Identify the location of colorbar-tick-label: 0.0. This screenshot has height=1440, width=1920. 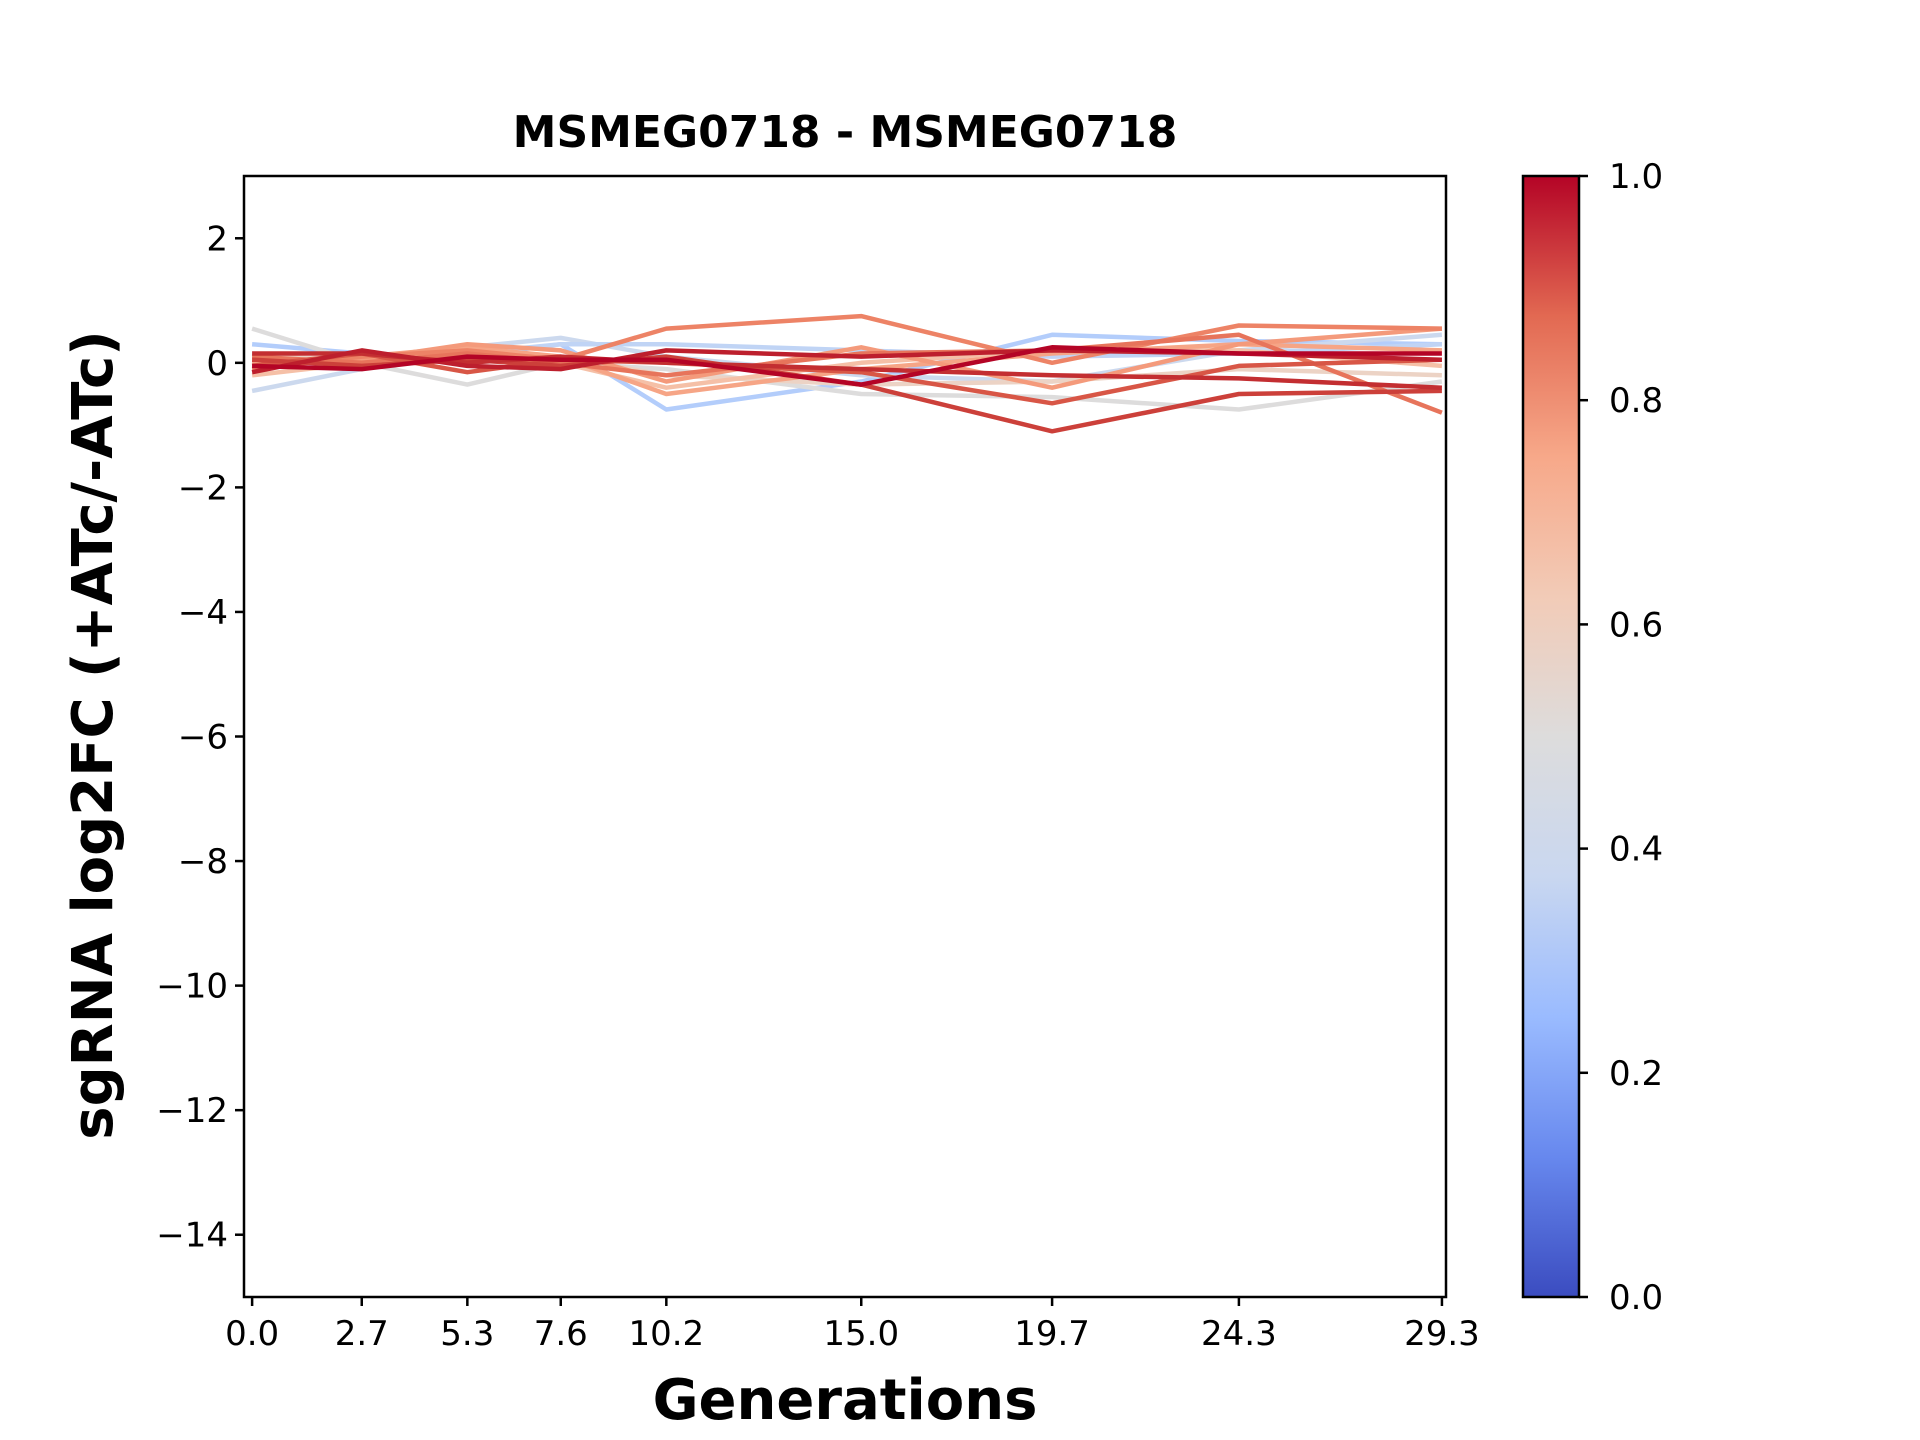
(1636, 1298).